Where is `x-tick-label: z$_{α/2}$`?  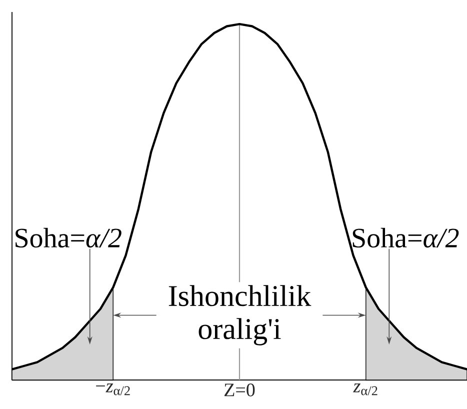 x-tick-label: z$_{α/2}$ is located at coordinates (365, 390).